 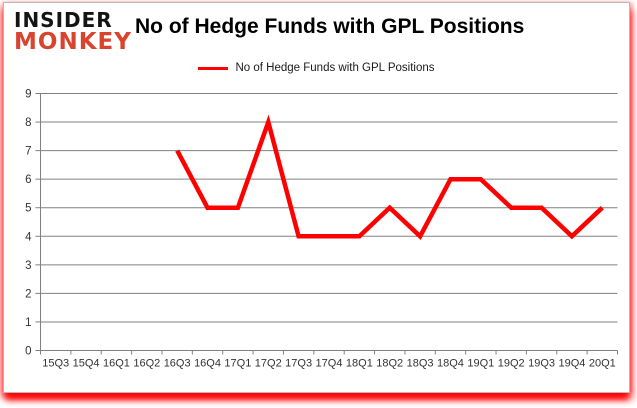 I want to click on y-axis-label: 5, so click(x=28, y=209).